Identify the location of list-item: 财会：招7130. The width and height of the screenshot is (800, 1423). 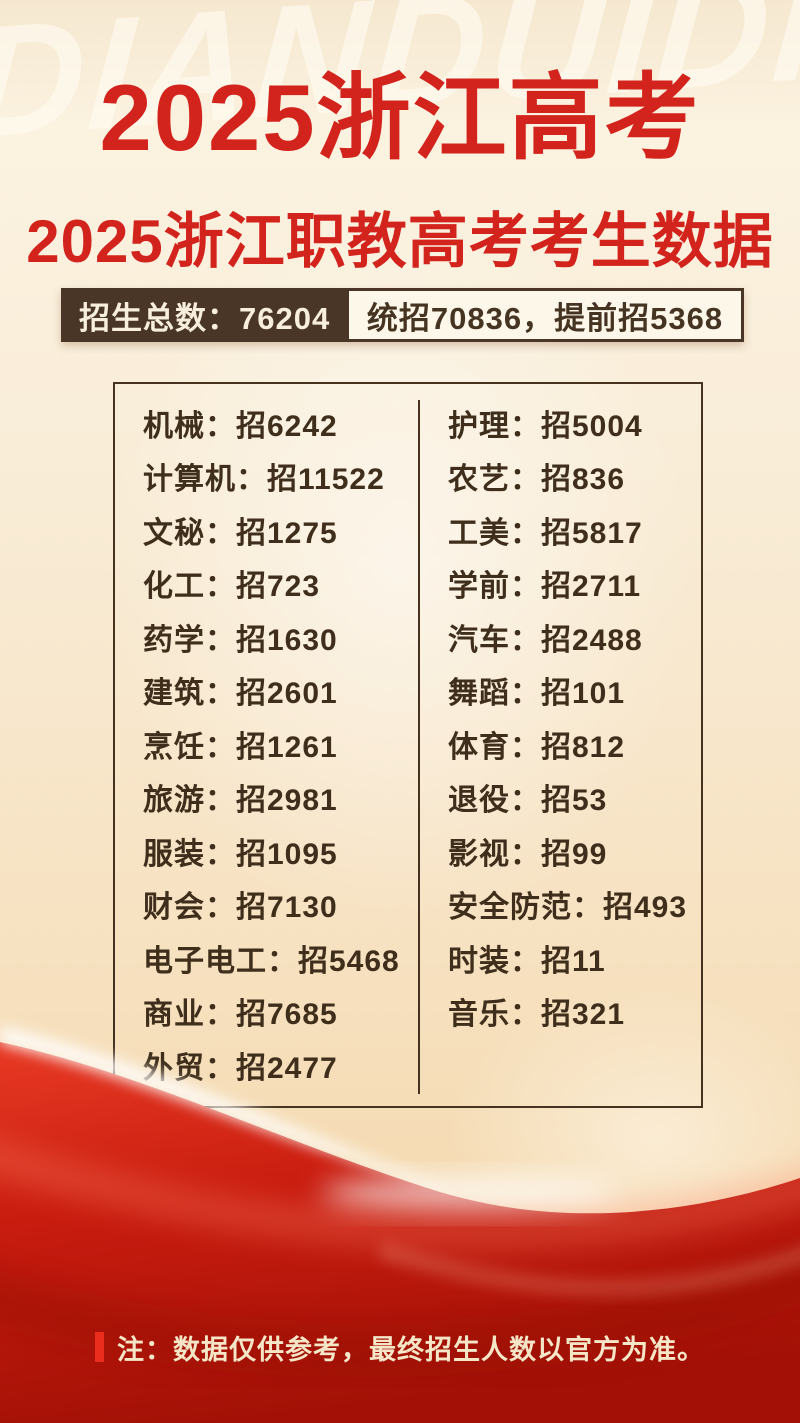
(240, 908).